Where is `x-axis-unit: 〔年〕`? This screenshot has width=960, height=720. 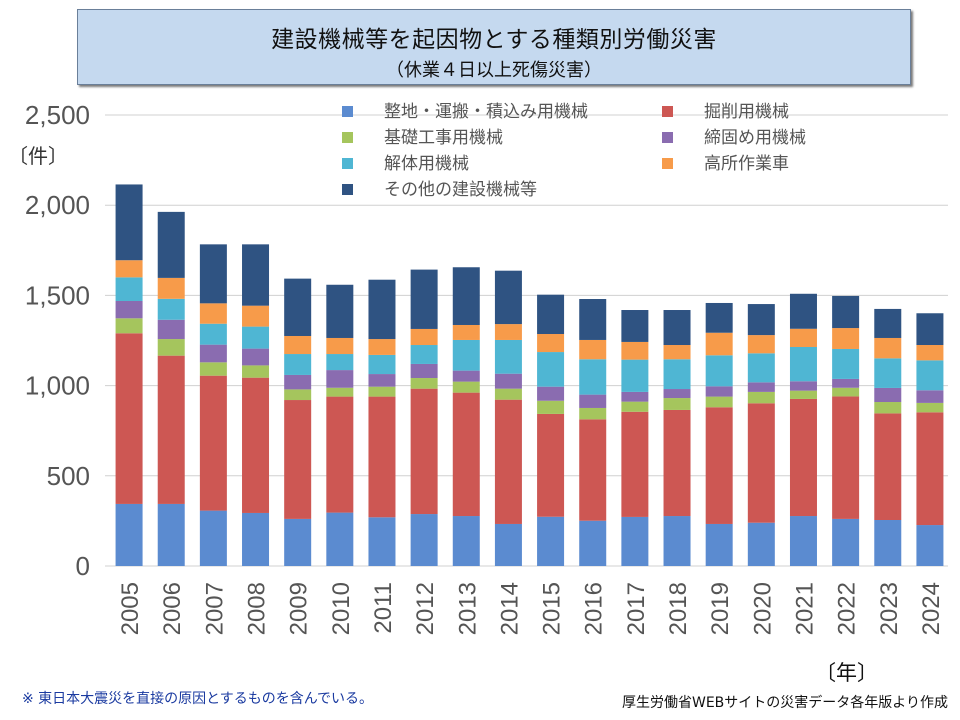
x-axis-unit: 〔年〕 is located at coordinates (846, 673).